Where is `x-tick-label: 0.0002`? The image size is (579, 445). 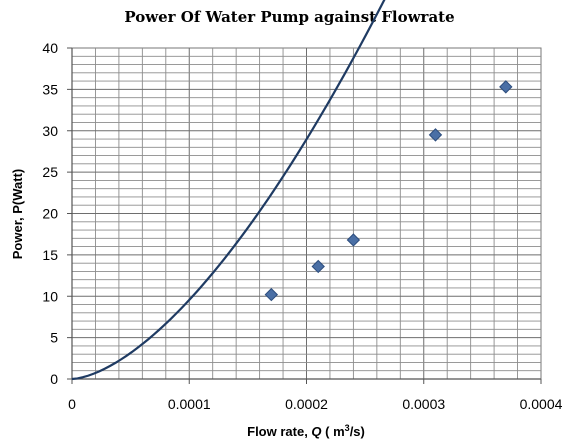 x-tick-label: 0.0002 is located at coordinates (306, 404).